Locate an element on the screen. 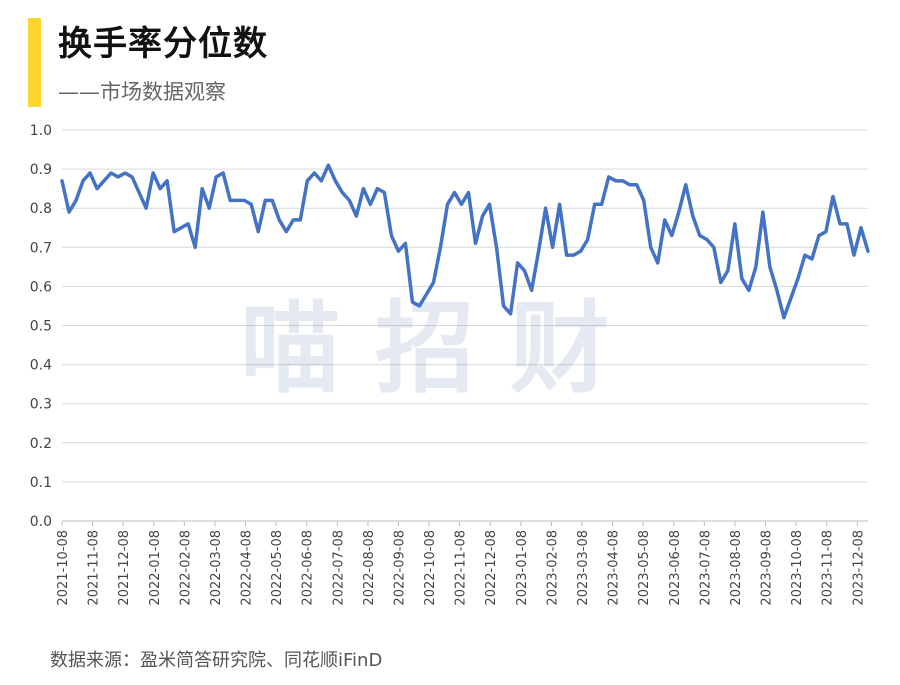 Image resolution: width=900 pixels, height=685 pixels. page-subtitle: ——市场数据观察 is located at coordinates (142, 92).